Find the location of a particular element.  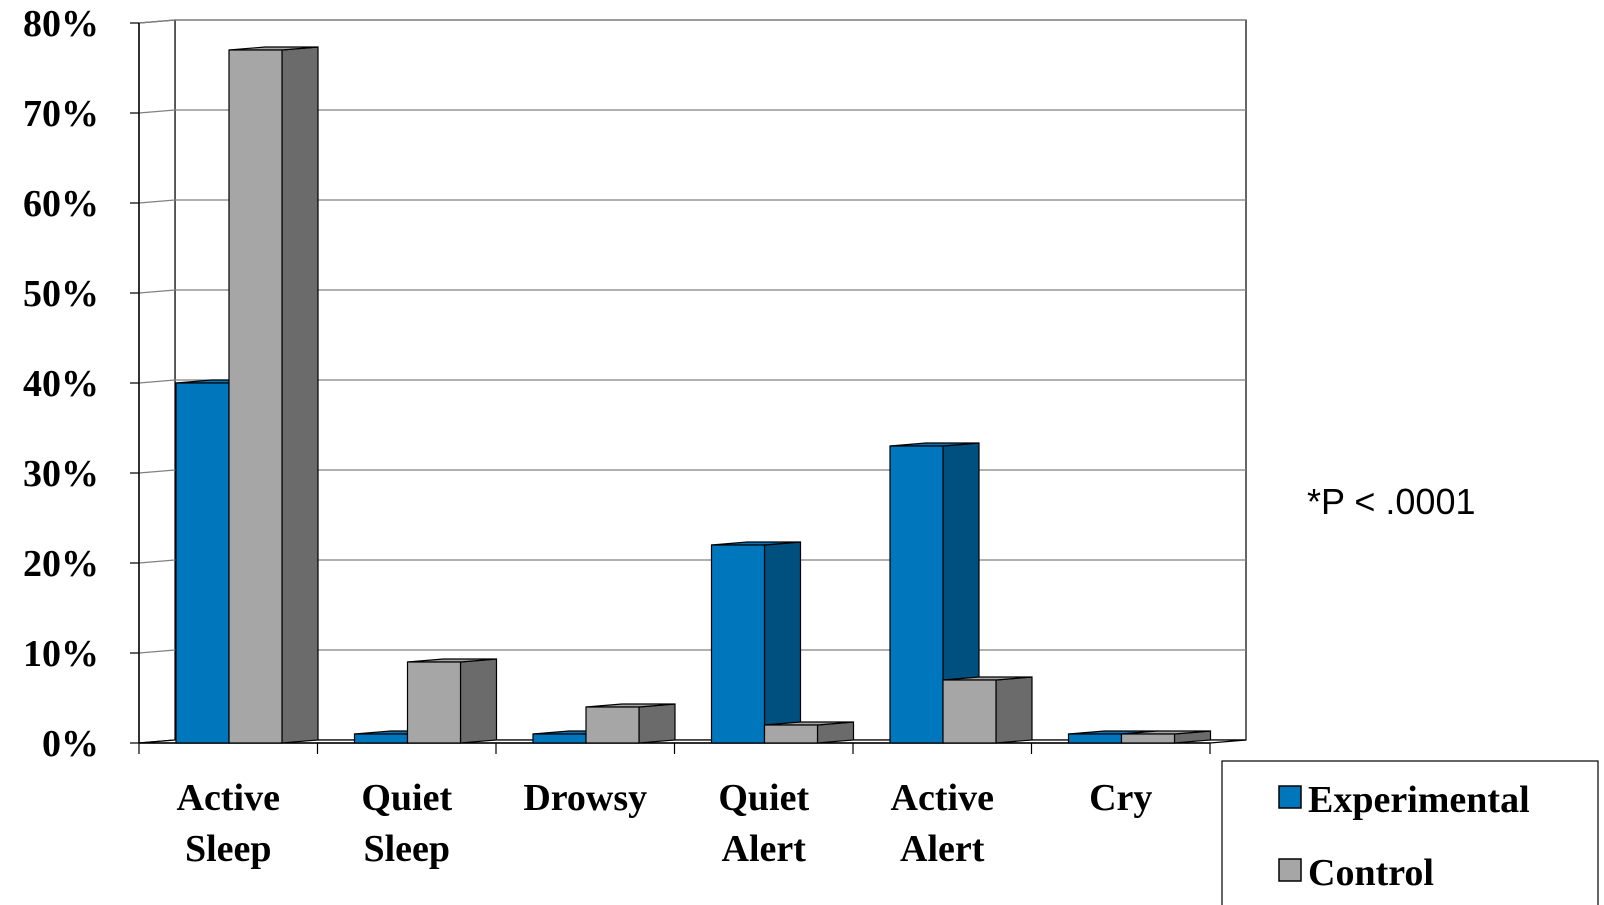

y-tick-label: 10% is located at coordinates (61, 654).